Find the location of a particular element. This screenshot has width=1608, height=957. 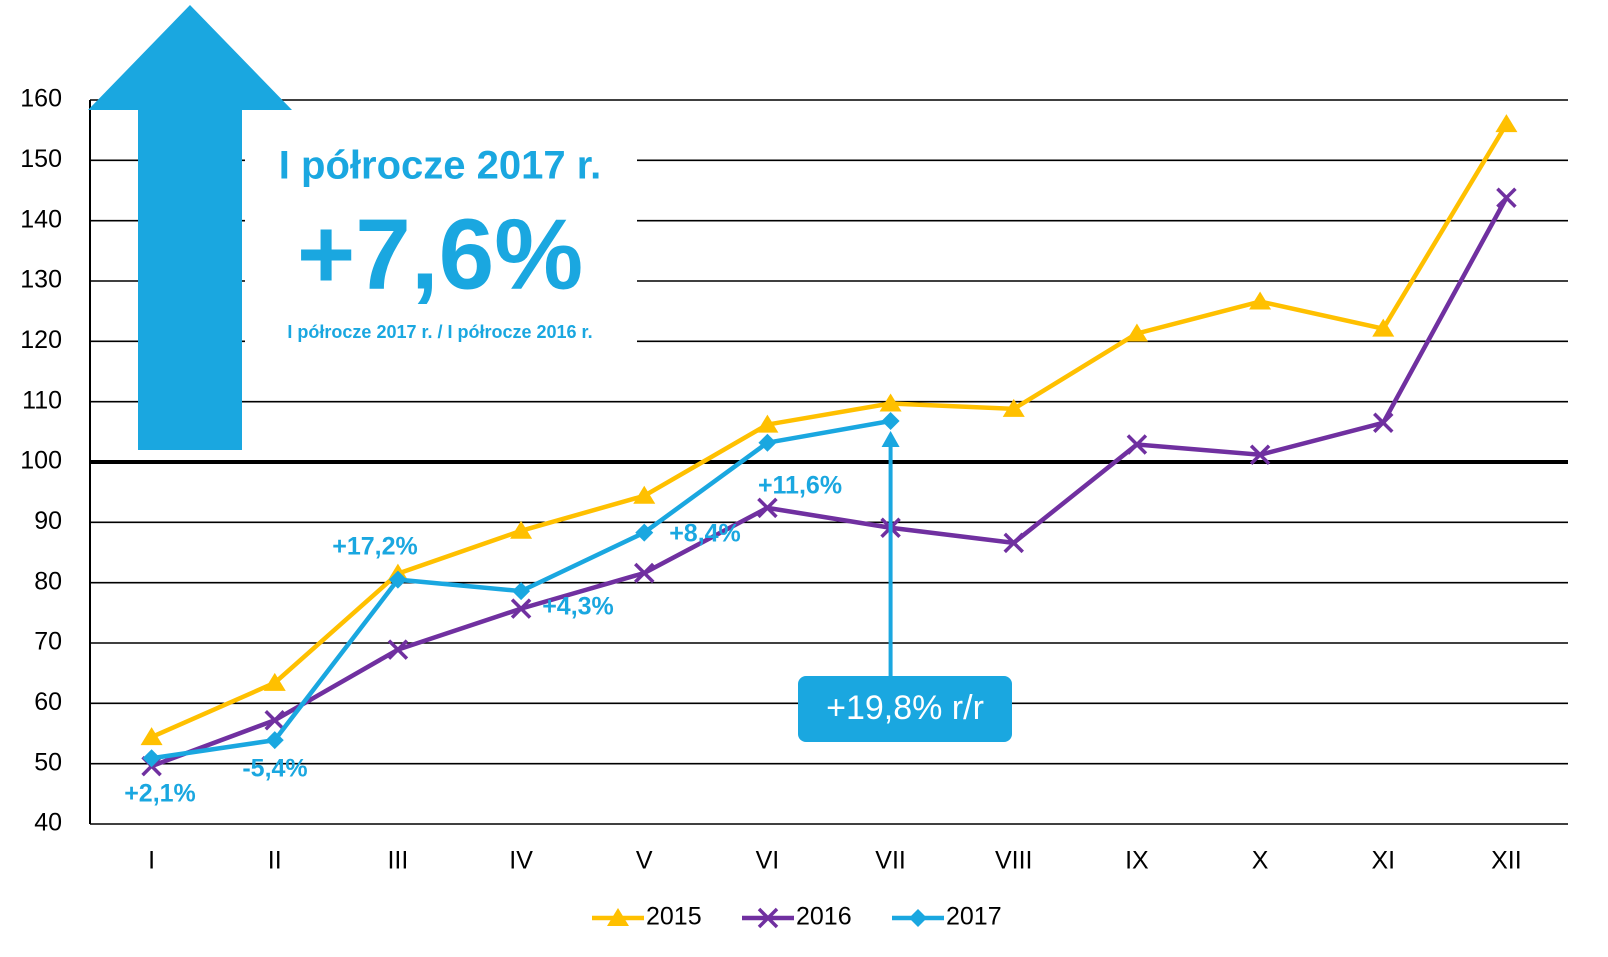

y-tick-label: 100 is located at coordinates (41, 461).